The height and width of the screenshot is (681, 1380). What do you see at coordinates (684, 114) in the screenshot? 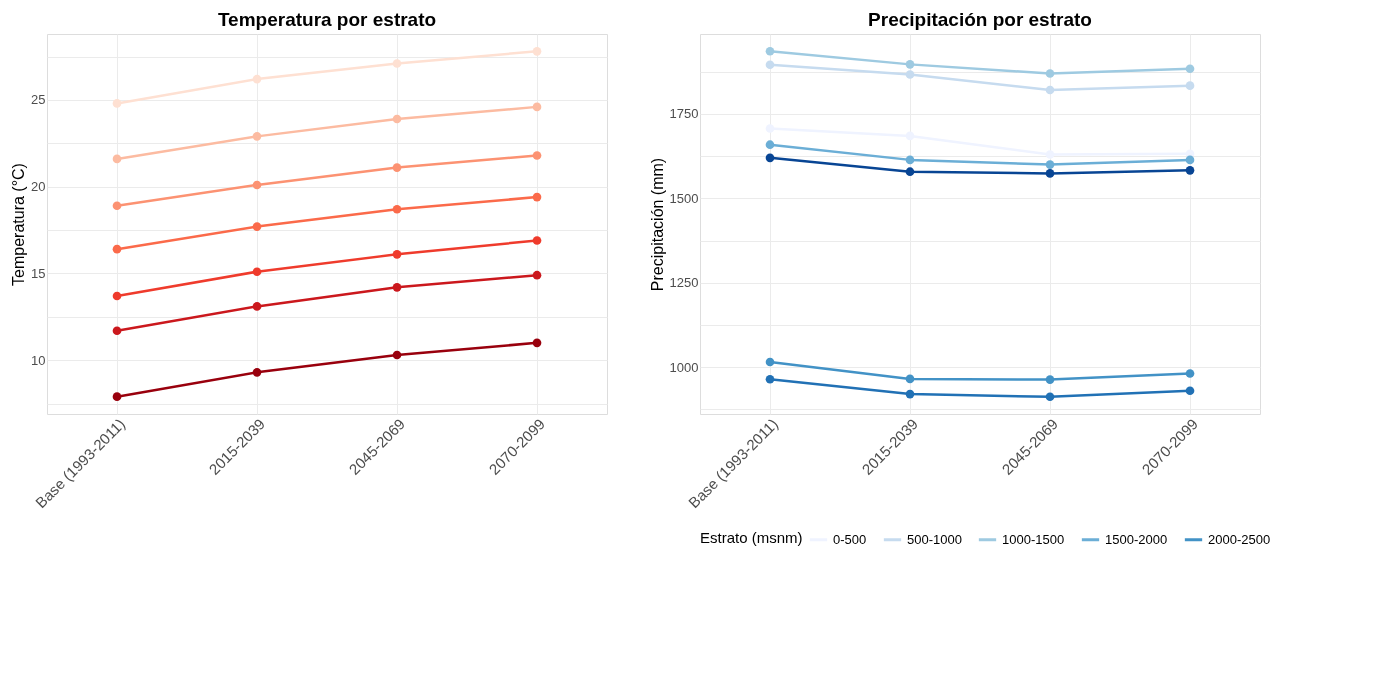
I see `y-tick-label: 1750` at bounding box center [684, 114].